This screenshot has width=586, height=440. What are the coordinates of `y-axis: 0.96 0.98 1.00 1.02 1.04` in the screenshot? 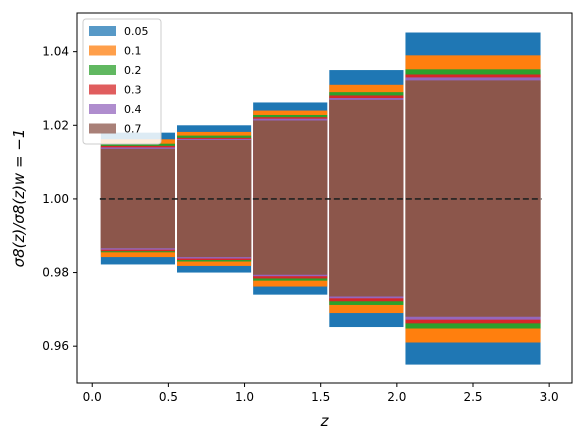 It's located at (59, 199).